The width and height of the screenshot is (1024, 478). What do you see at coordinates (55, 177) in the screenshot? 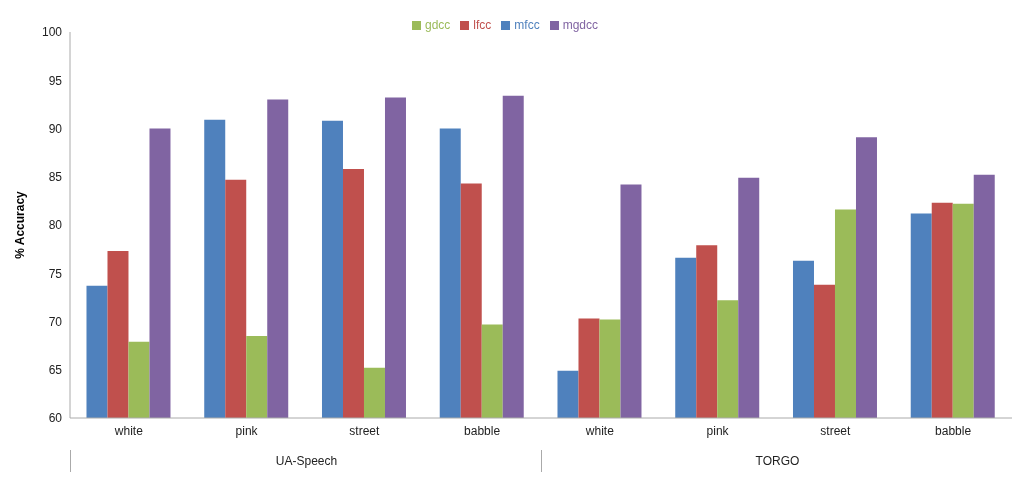
I see `y-tick-label: 85` at bounding box center [55, 177].